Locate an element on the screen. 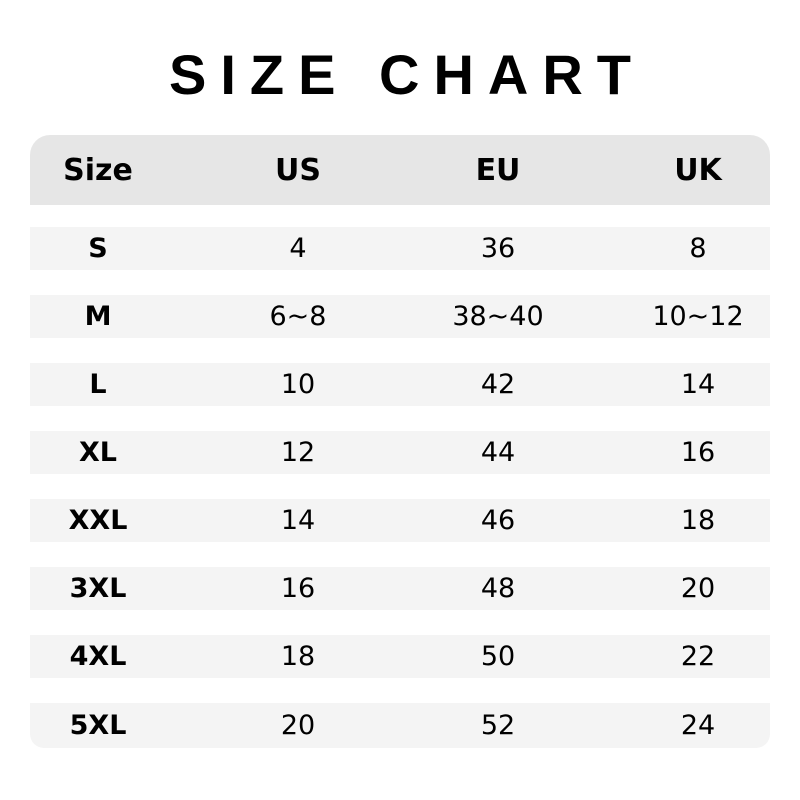  table-header: Size US EU UK is located at coordinates (400, 170).